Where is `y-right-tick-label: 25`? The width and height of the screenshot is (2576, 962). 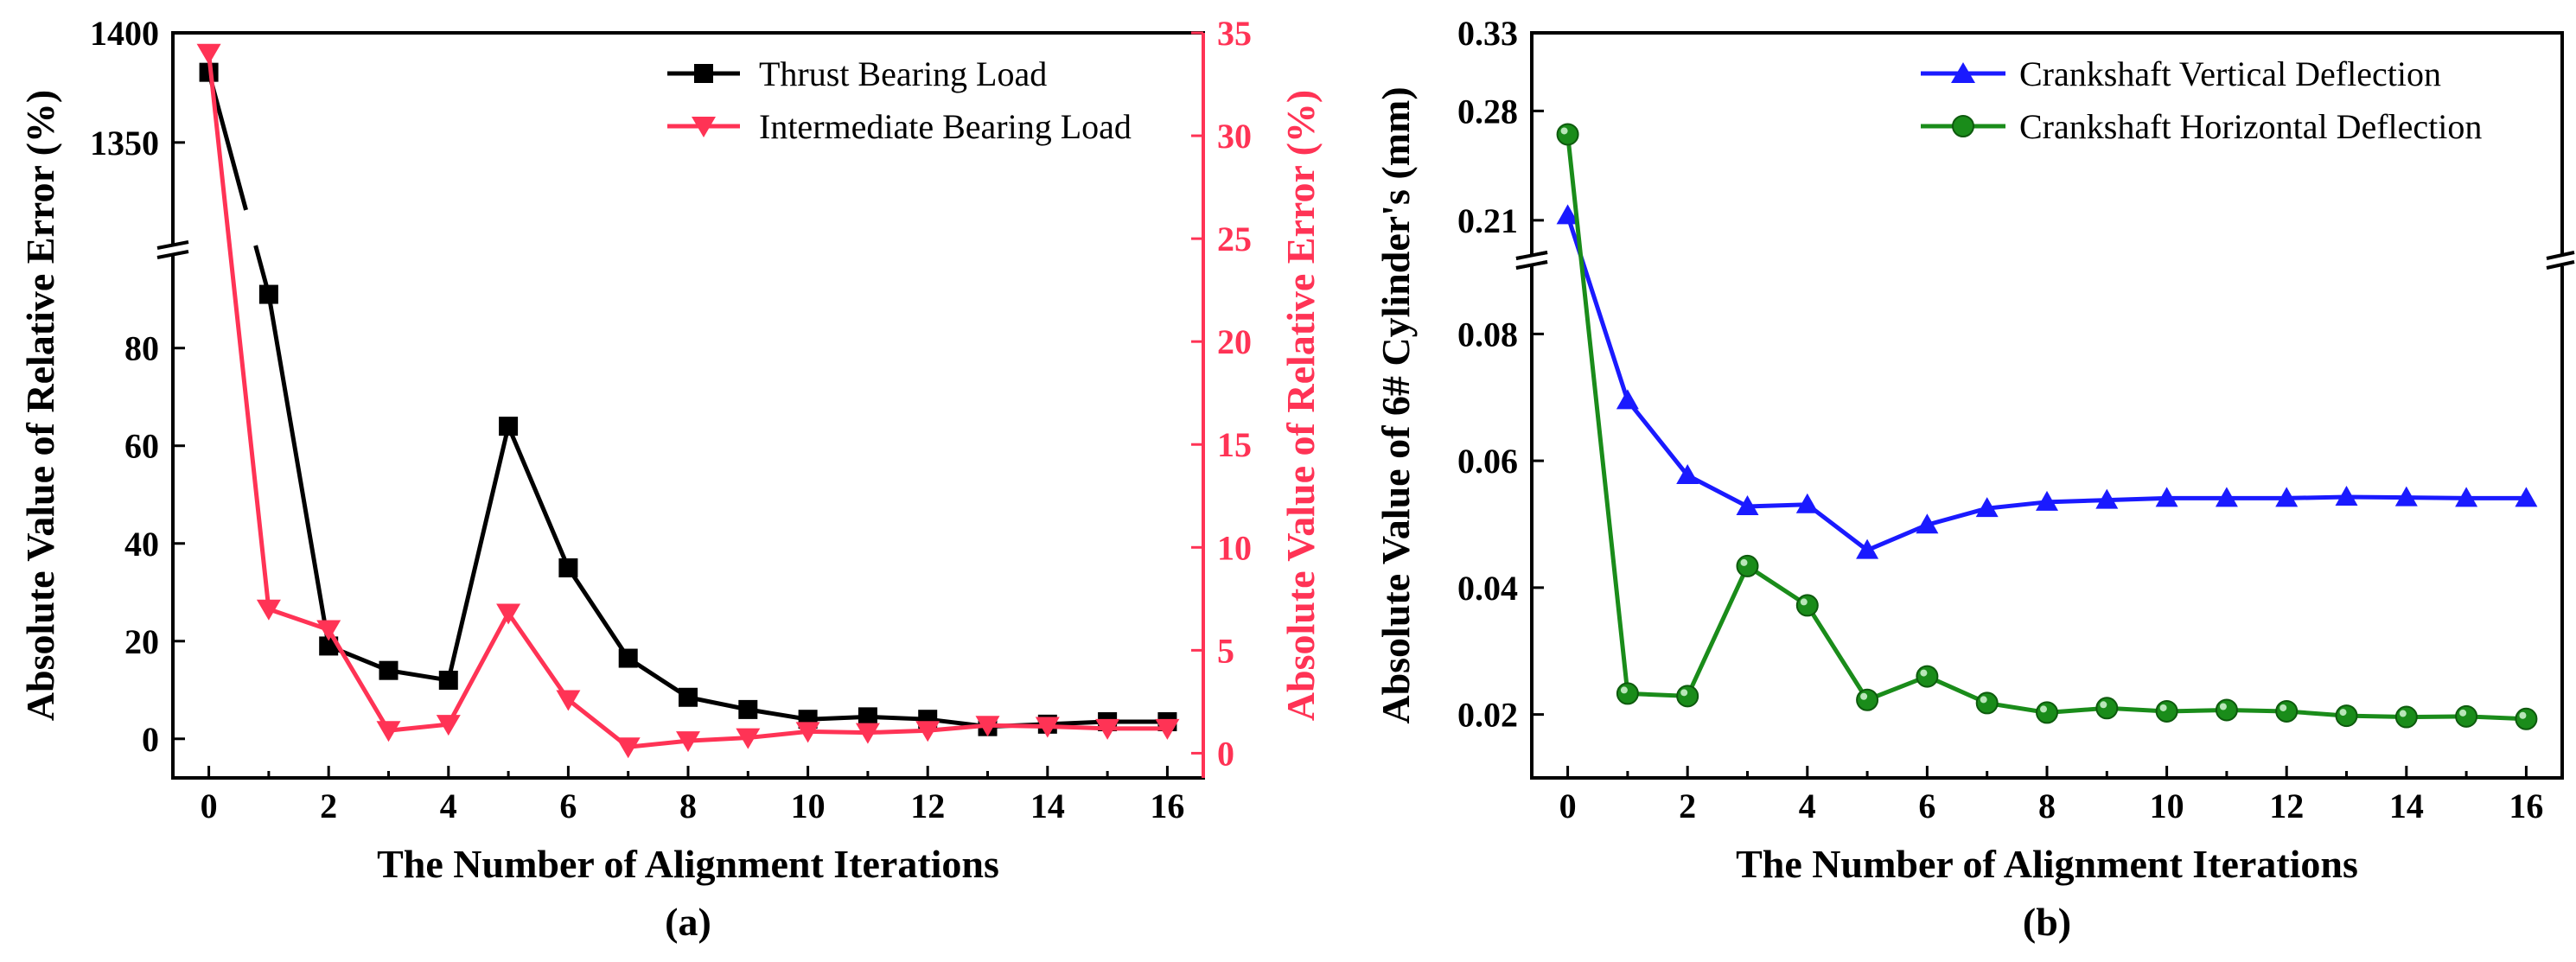 y-right-tick-label: 25 is located at coordinates (1234, 239).